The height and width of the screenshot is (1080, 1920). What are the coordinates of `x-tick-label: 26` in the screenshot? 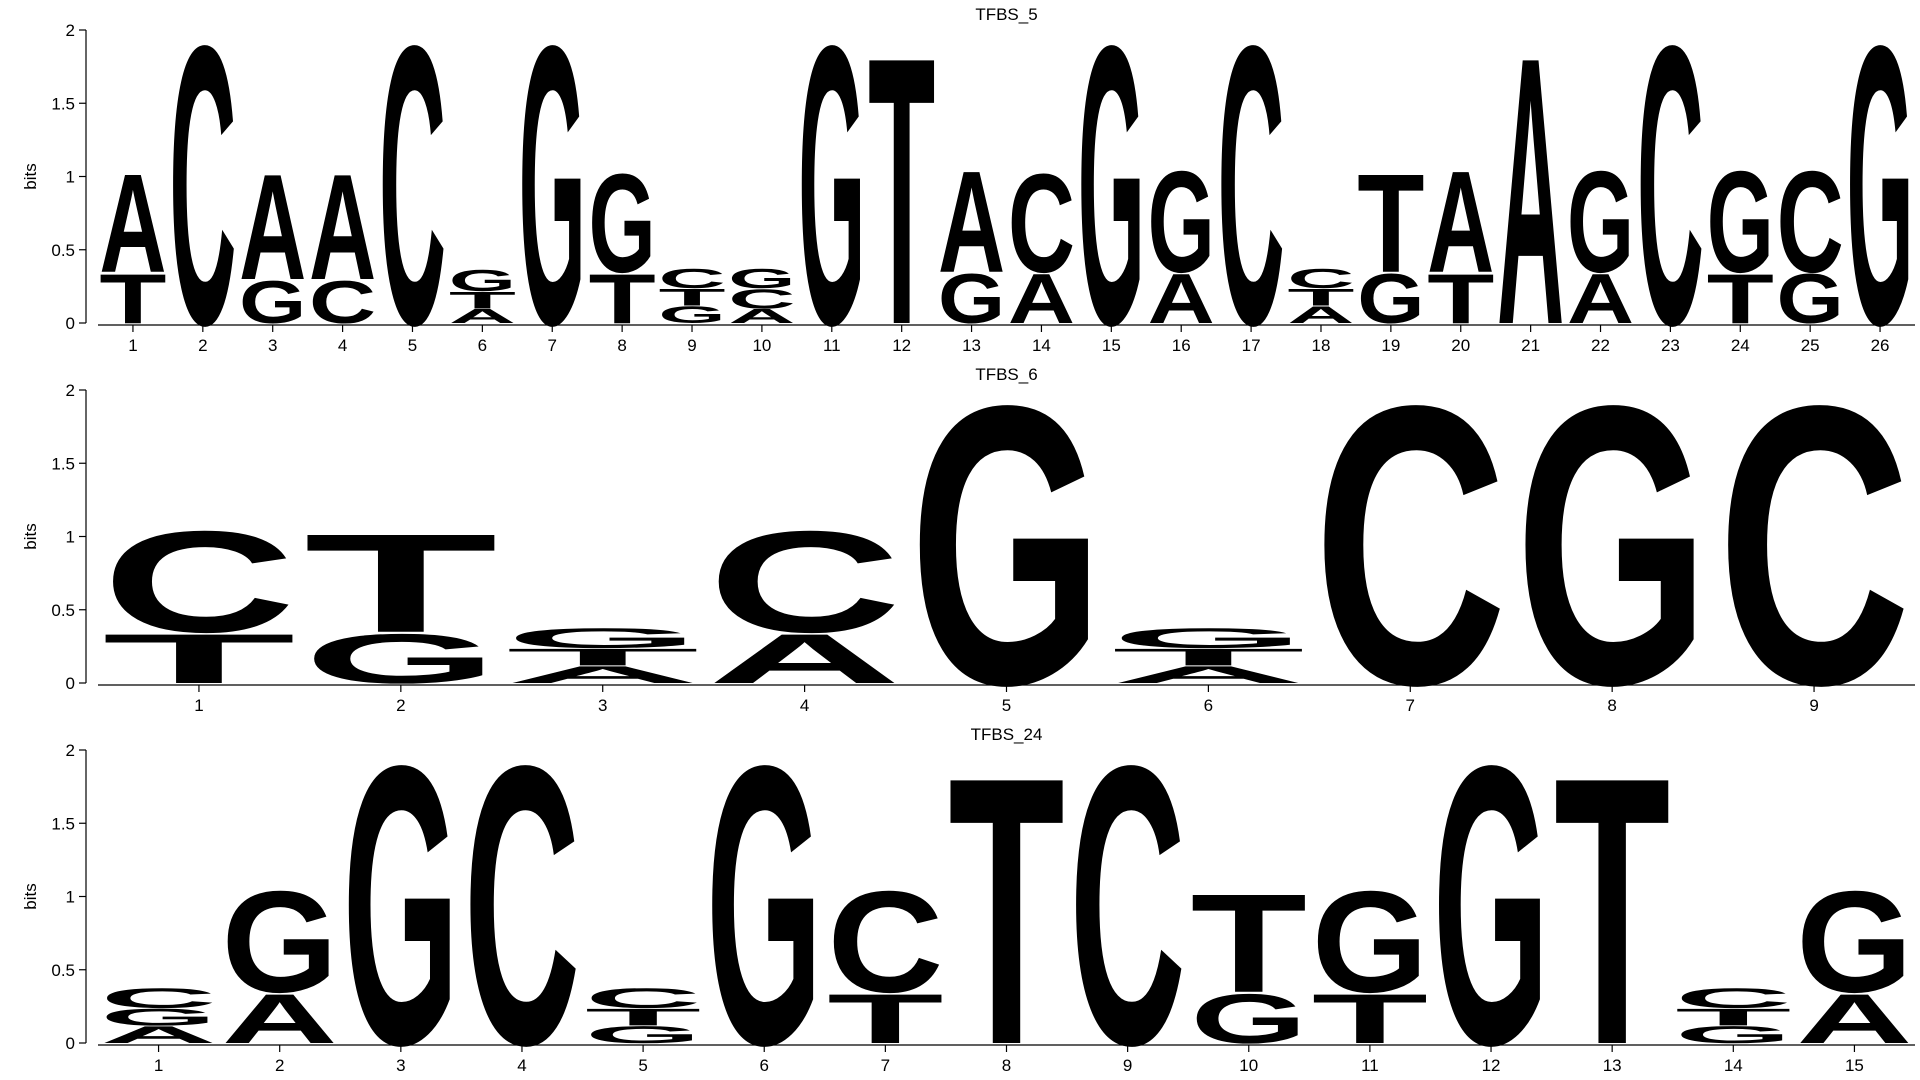 It's located at (1880, 345).